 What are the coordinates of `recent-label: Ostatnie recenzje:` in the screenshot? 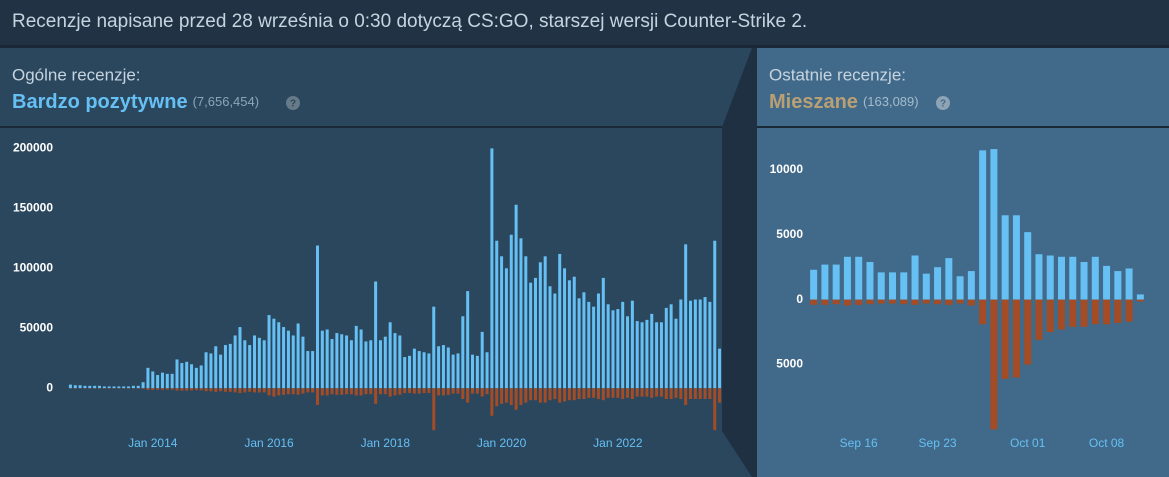 It's located at (837, 74).